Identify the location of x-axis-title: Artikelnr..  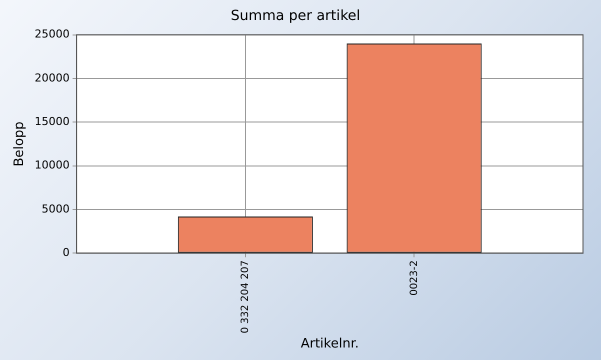
(329, 344).